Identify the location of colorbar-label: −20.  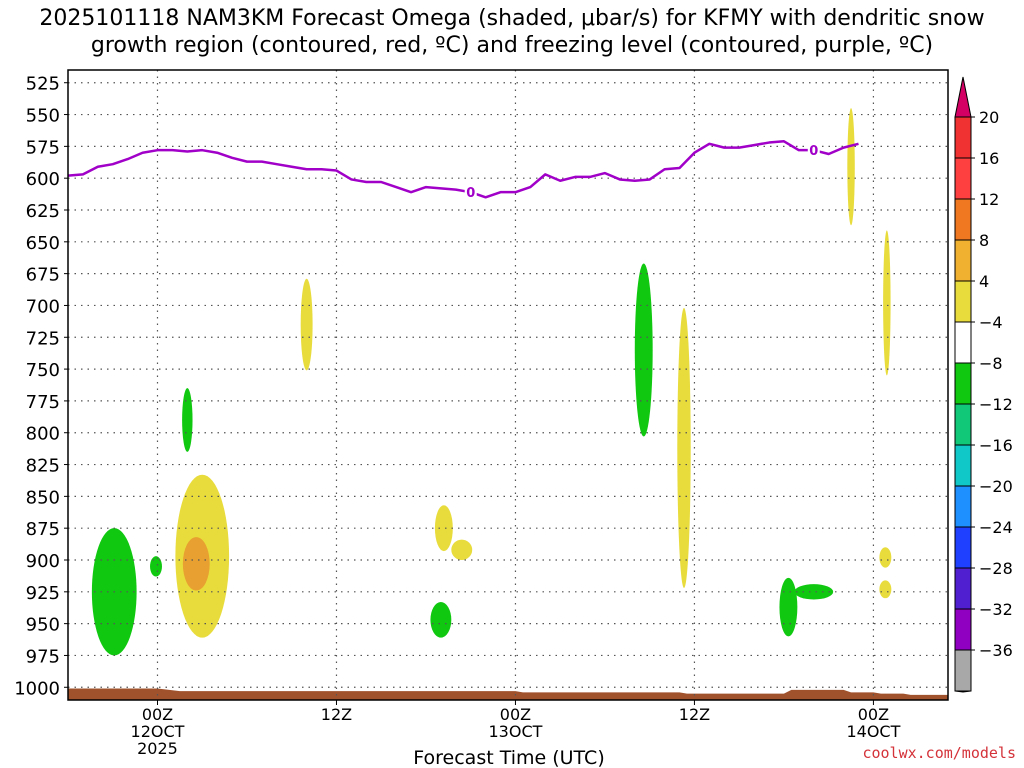
(996, 486).